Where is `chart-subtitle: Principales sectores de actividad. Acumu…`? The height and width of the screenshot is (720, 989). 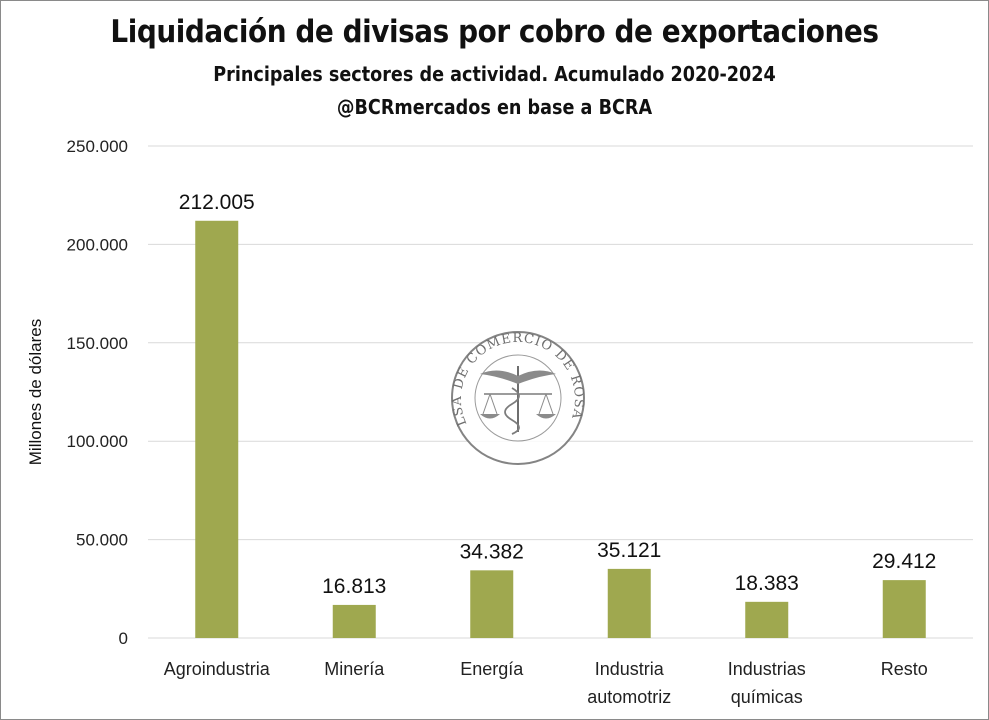 chart-subtitle: Principales sectores de actividad. Acumu… is located at coordinates (494, 74).